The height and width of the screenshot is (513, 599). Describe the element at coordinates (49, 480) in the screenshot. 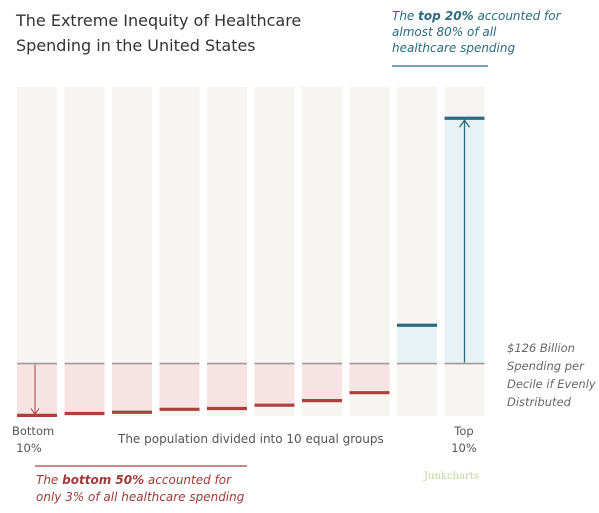

I see `bottom-note-prefix: The` at that location.